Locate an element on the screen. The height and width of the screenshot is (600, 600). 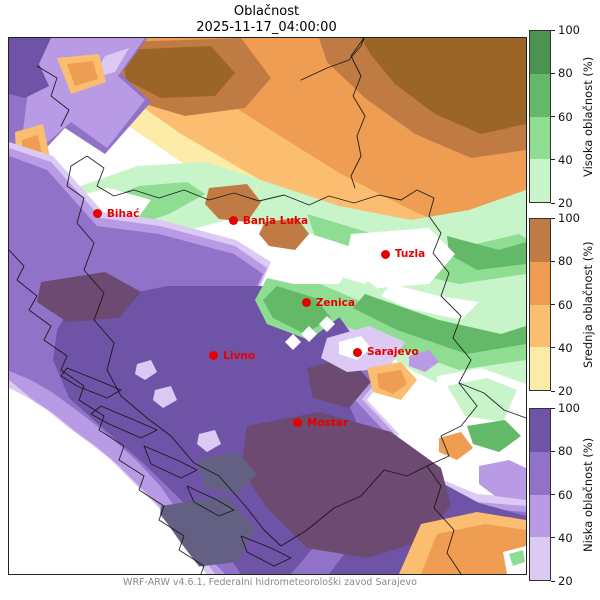
title-variable: Oblačnost is located at coordinates (266, 11).